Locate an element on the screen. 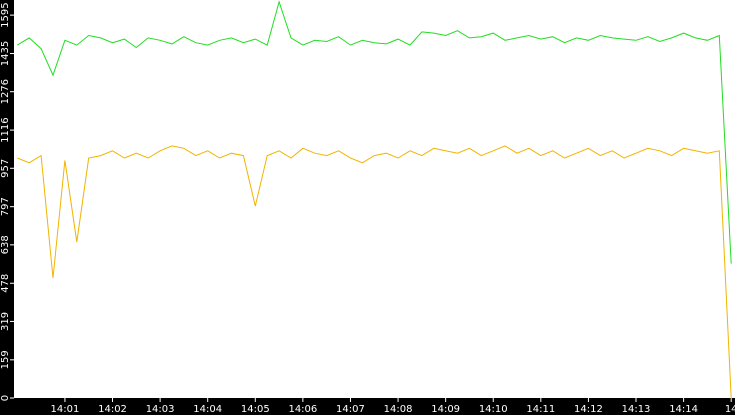  x-tick-label: 14:09 is located at coordinates (445, 409).